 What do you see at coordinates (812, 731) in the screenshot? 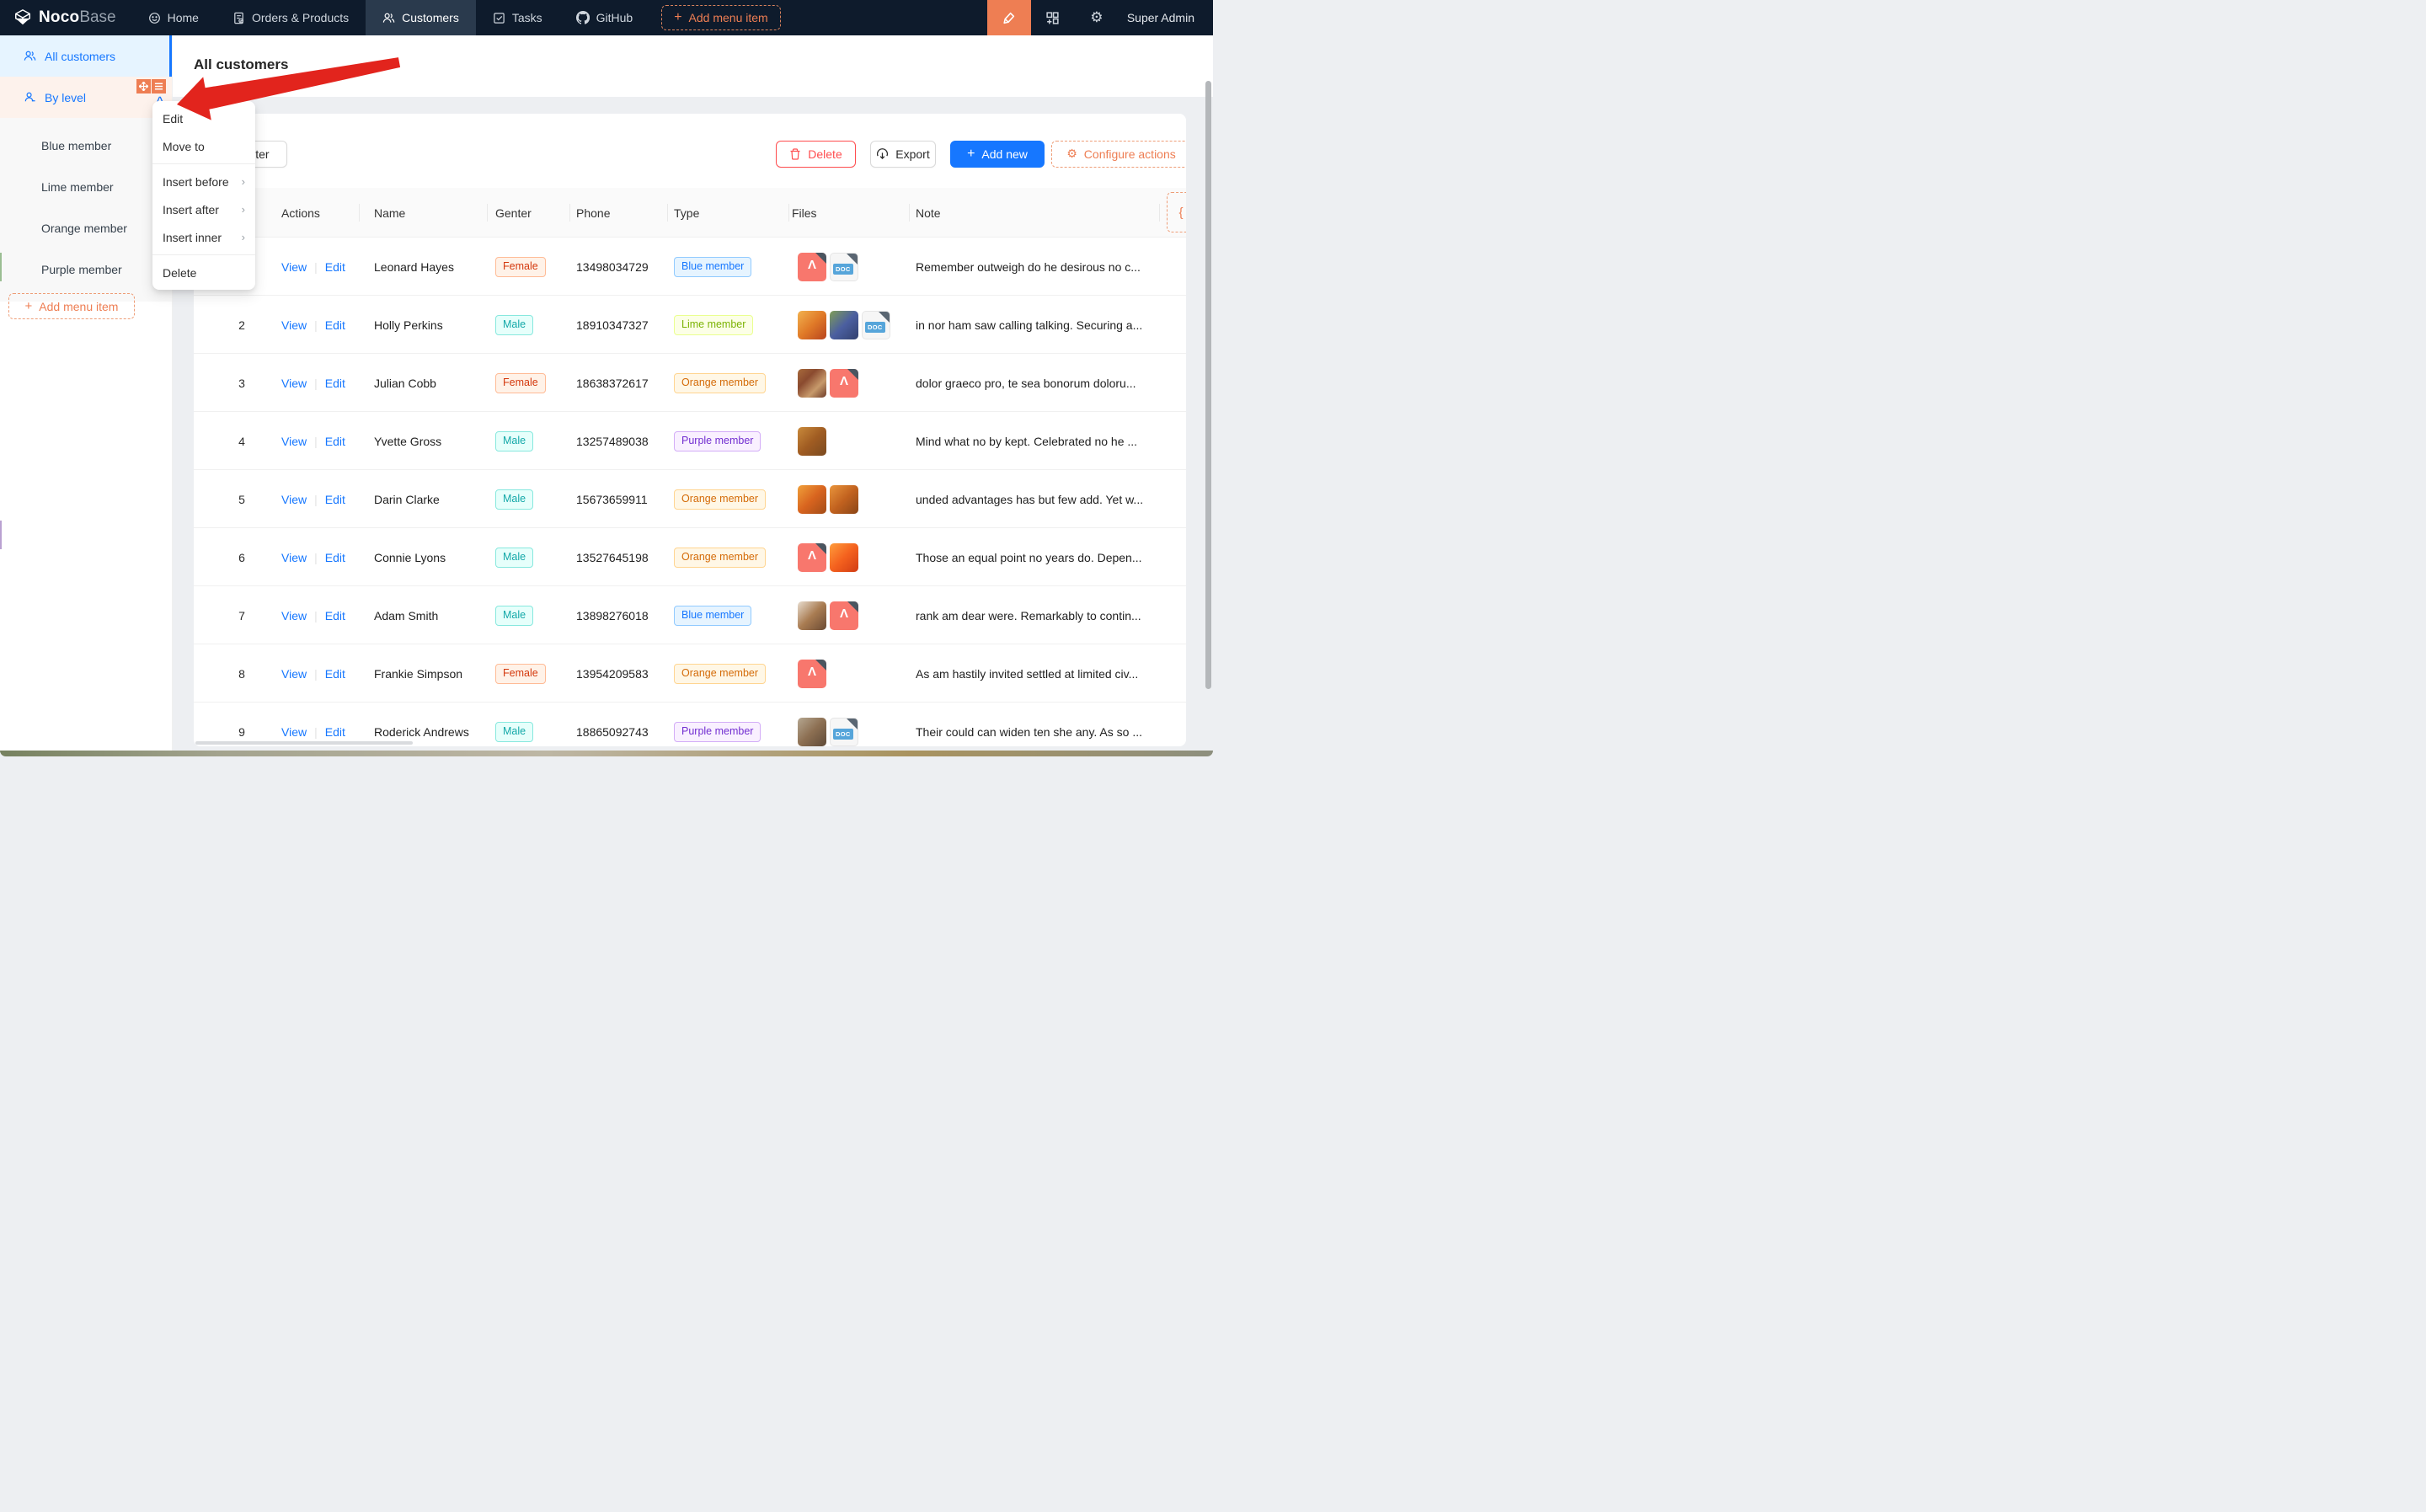
I see `market-photo` at bounding box center [812, 731].